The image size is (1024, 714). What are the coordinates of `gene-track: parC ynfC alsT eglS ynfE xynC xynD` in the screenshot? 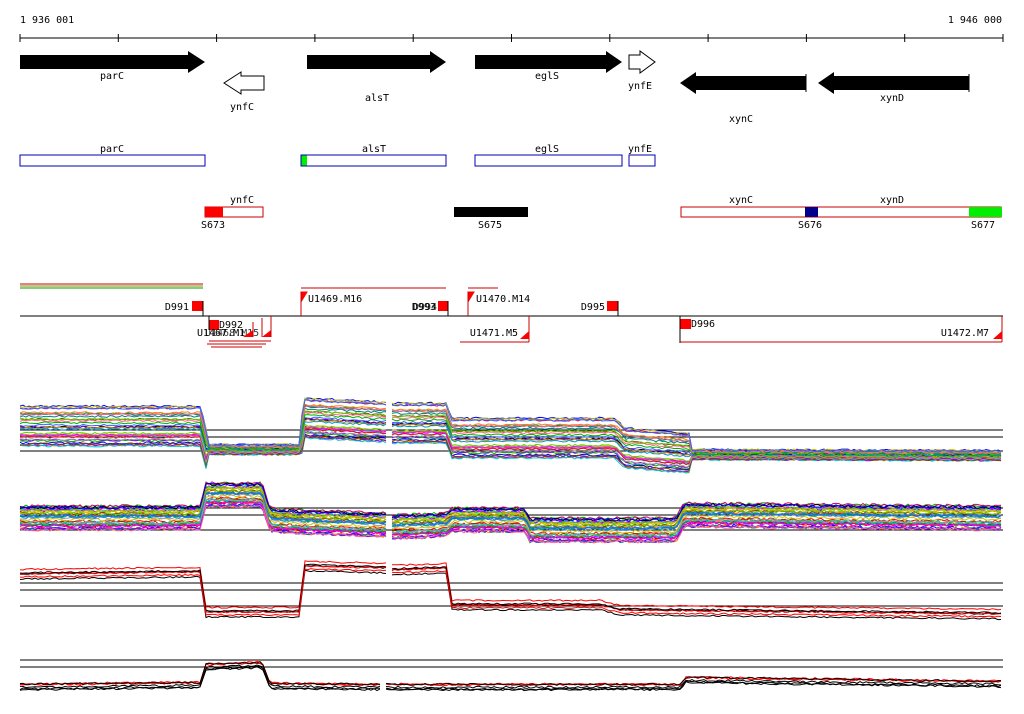 It's located at (495, 87).